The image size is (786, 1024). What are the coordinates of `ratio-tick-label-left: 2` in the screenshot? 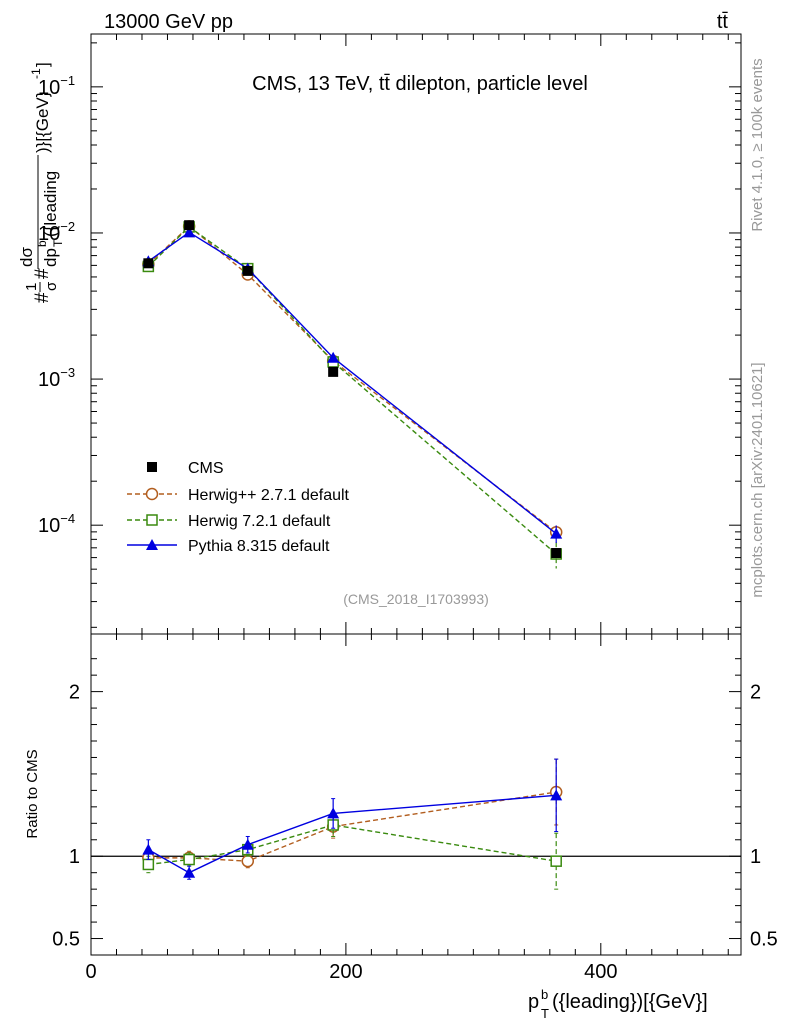 It's located at (74, 693).